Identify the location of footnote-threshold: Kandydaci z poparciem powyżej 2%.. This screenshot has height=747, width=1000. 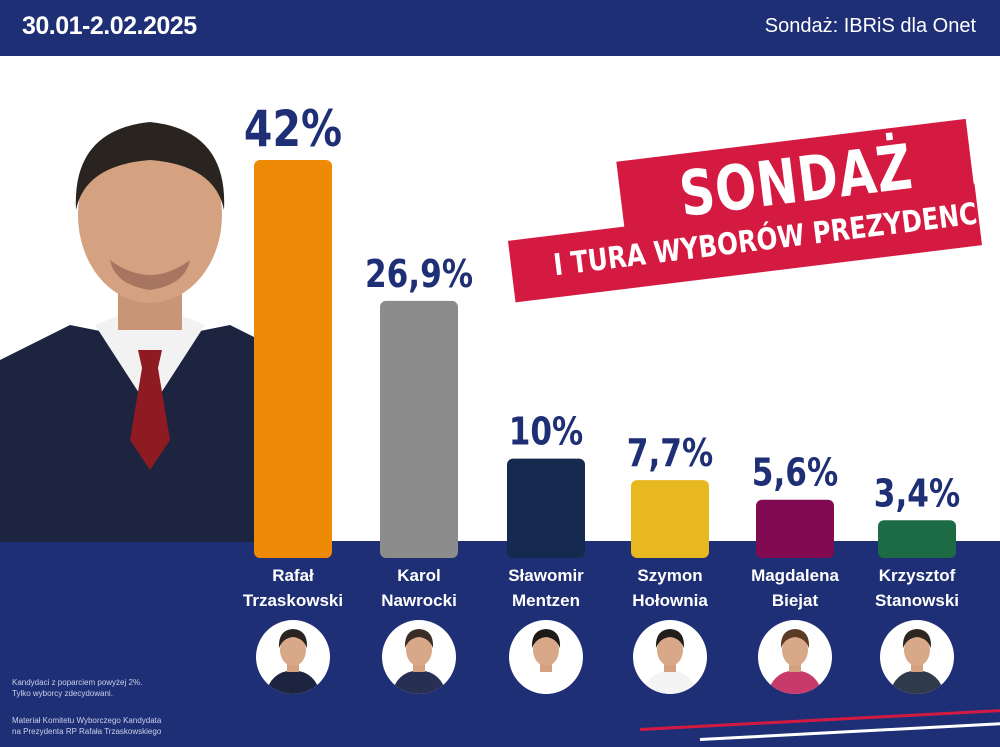
(77, 682).